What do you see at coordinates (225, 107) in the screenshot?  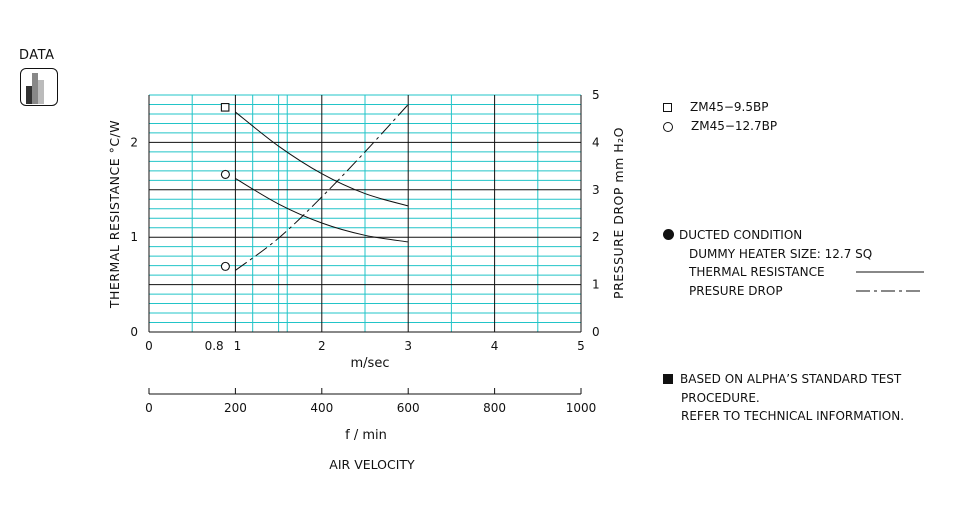 I see `series-marker-square` at bounding box center [225, 107].